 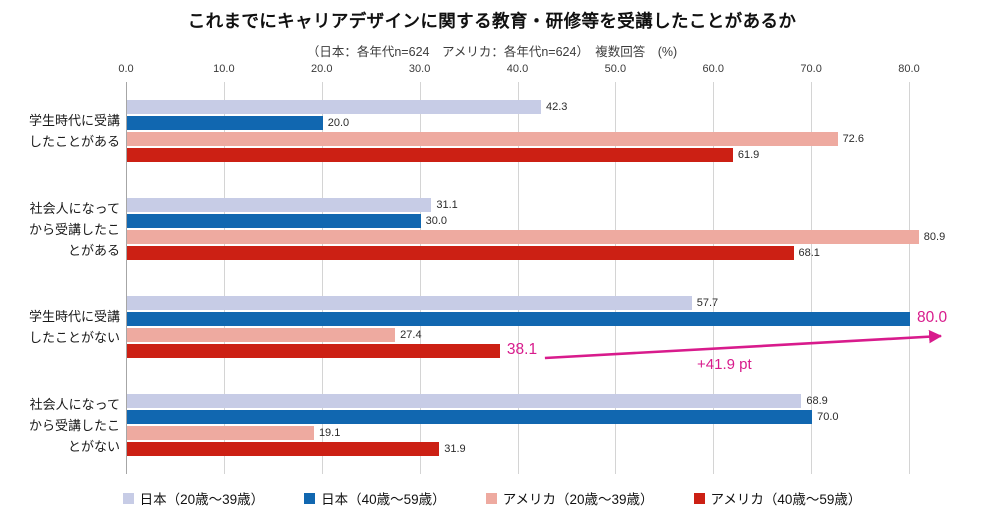 I want to click on legend-item: 日本（20歳〜39歳）, so click(x=193, y=498).